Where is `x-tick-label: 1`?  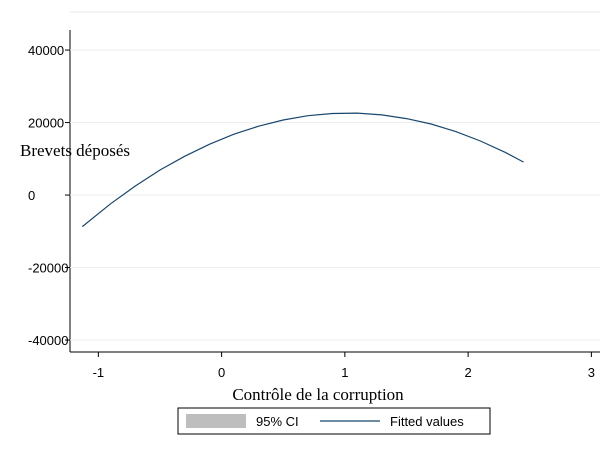
x-tick-label: 1 is located at coordinates (344, 372).